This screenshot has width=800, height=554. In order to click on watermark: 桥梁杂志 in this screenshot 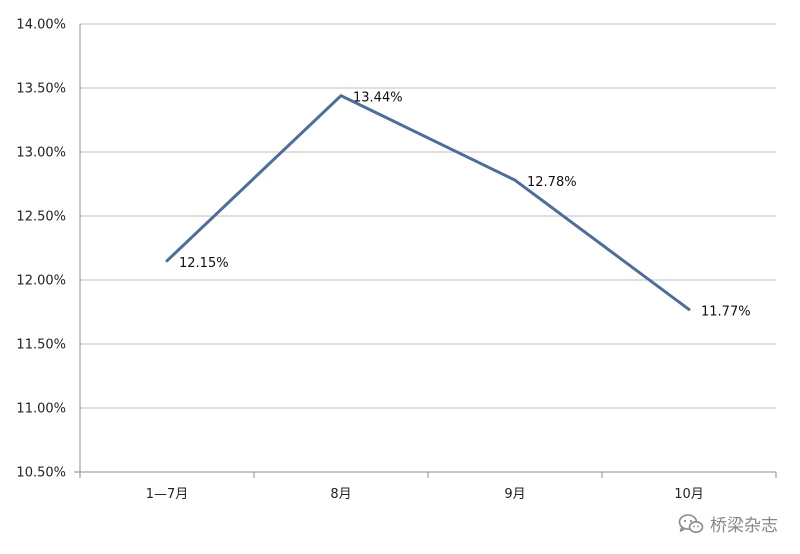, I will do `click(728, 523)`.